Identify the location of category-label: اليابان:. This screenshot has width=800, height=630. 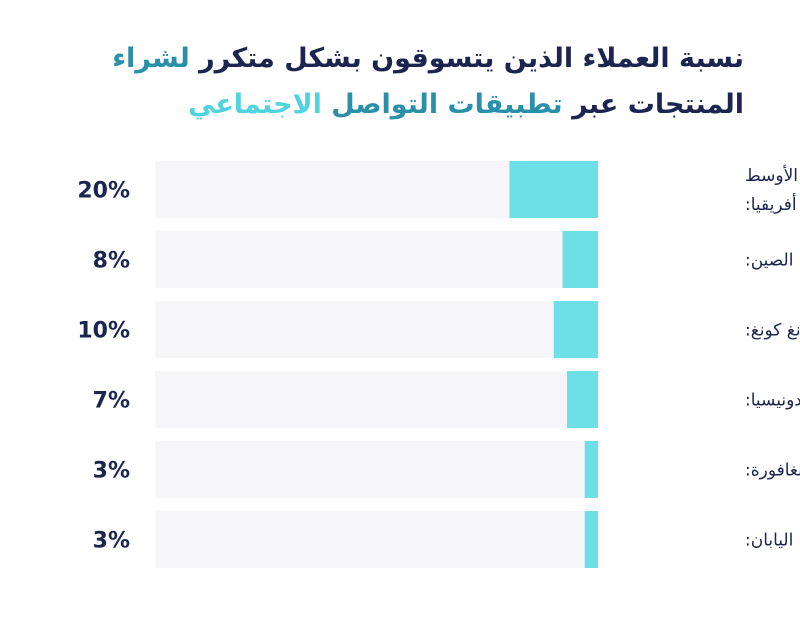
(769, 541).